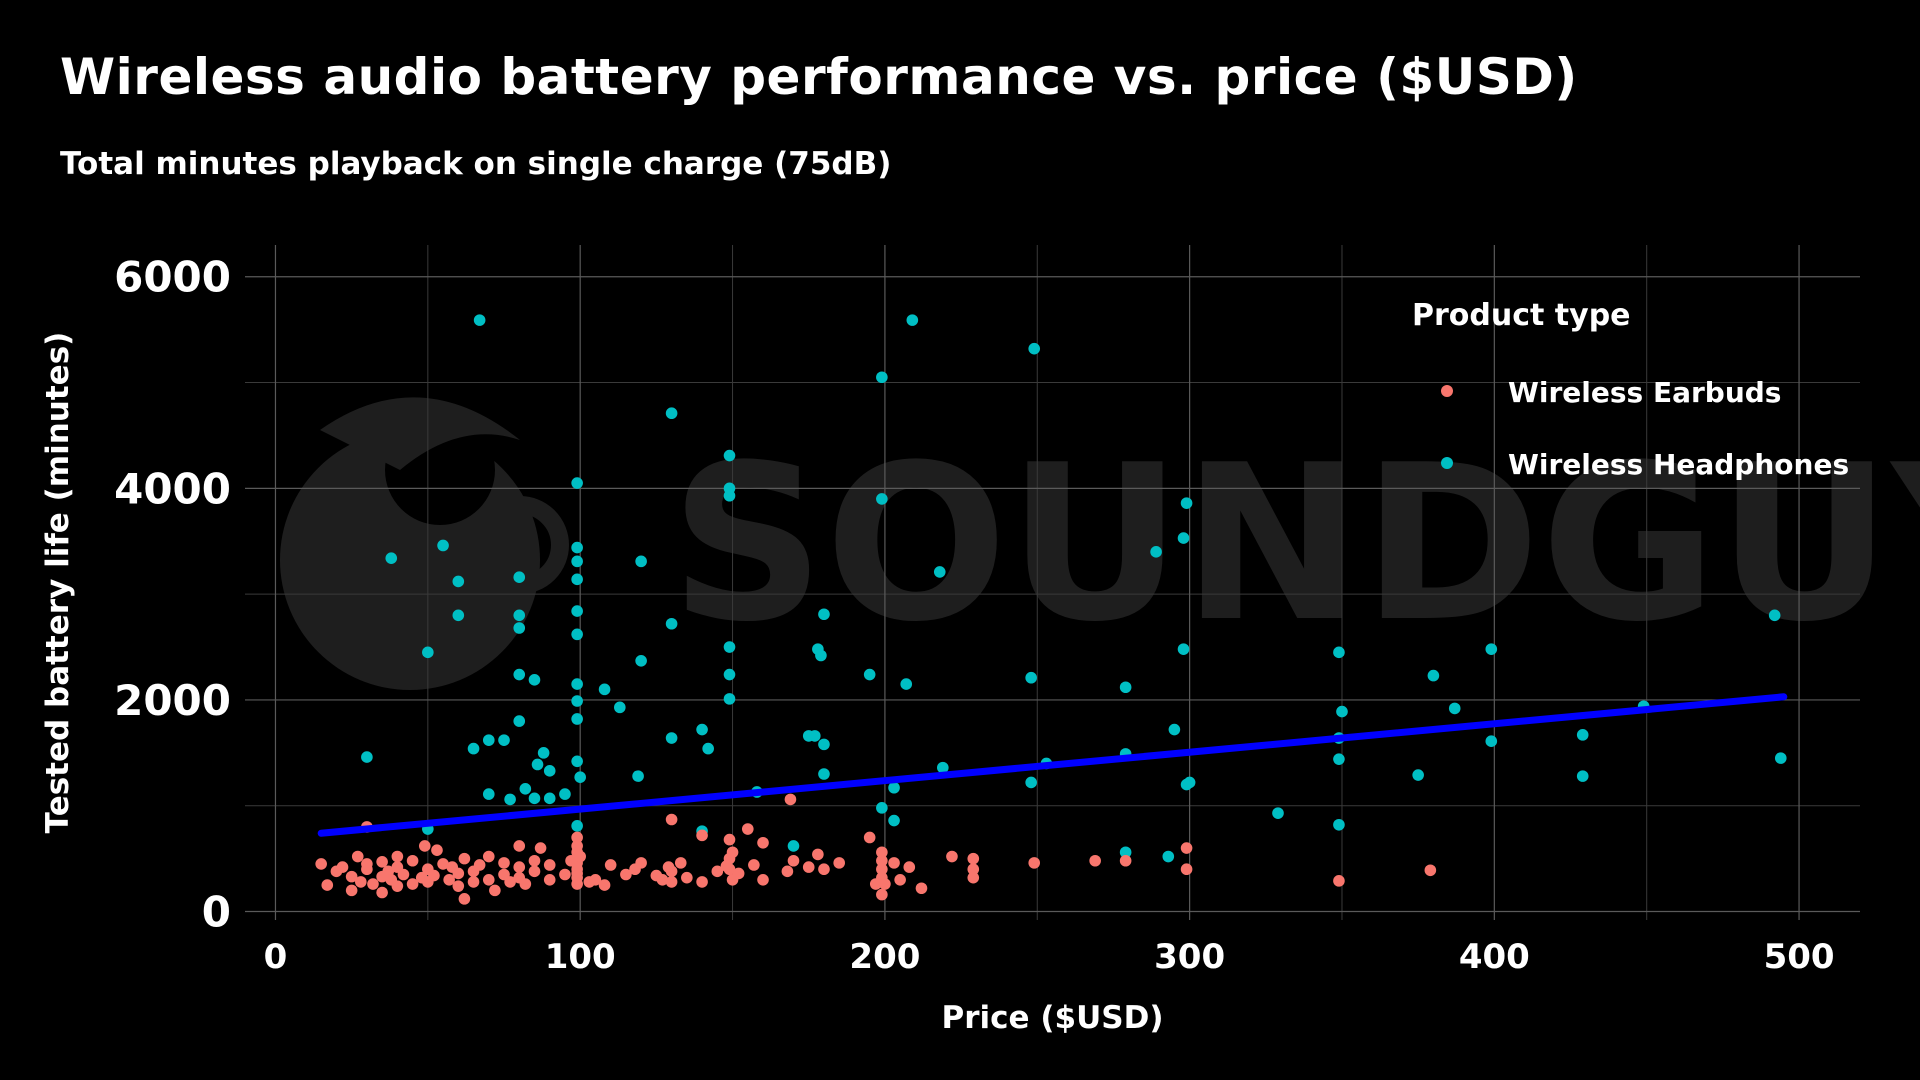 The height and width of the screenshot is (1080, 1920). What do you see at coordinates (1447, 463) in the screenshot?
I see `legend-swatch-headphones` at bounding box center [1447, 463].